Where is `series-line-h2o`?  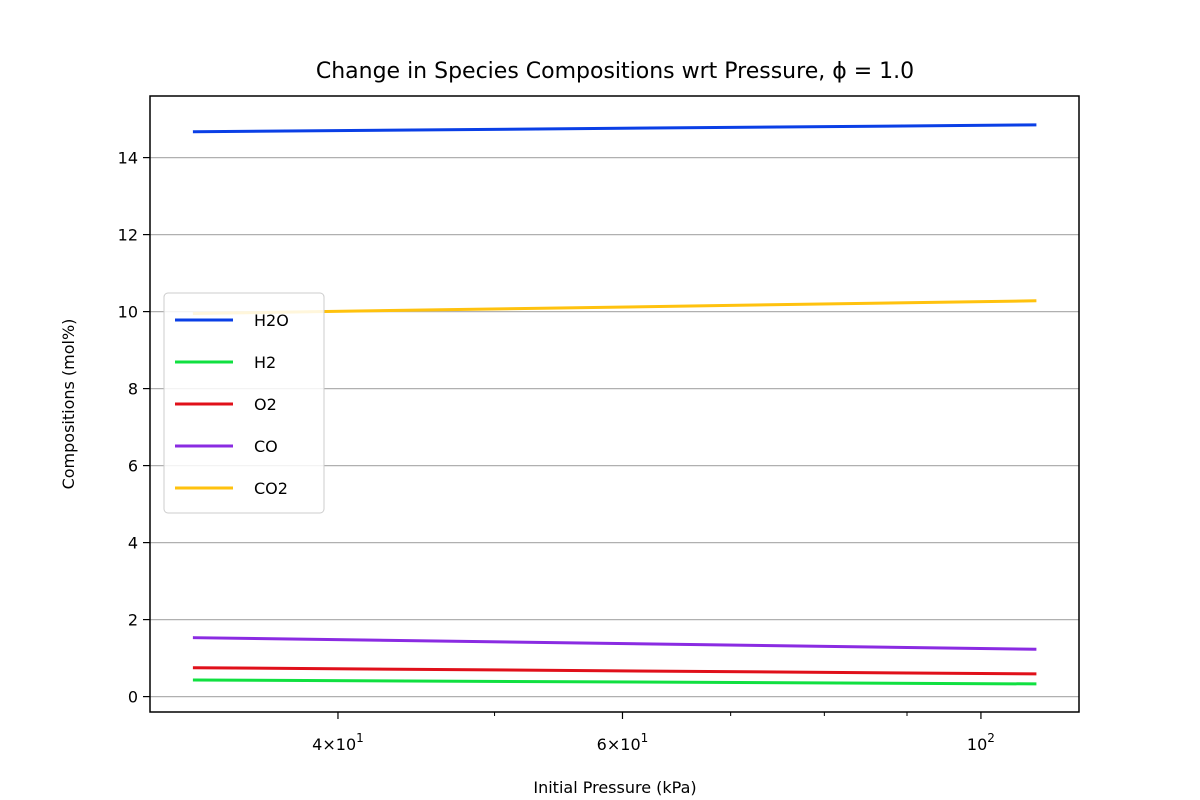 series-line-h2o is located at coordinates (614, 128).